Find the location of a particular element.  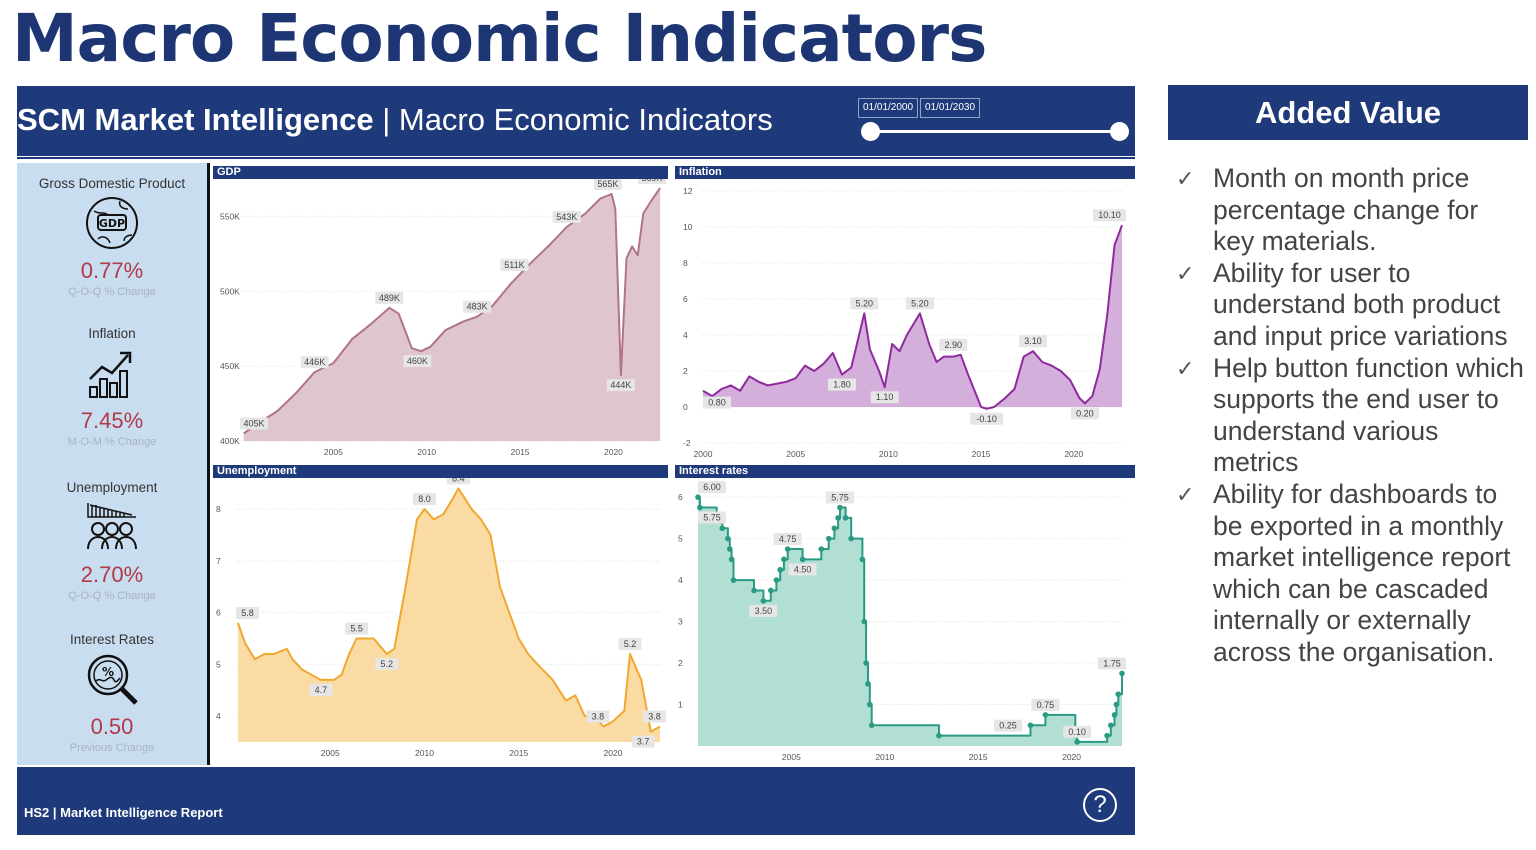

data-label: 10.10 is located at coordinates (1109, 215).